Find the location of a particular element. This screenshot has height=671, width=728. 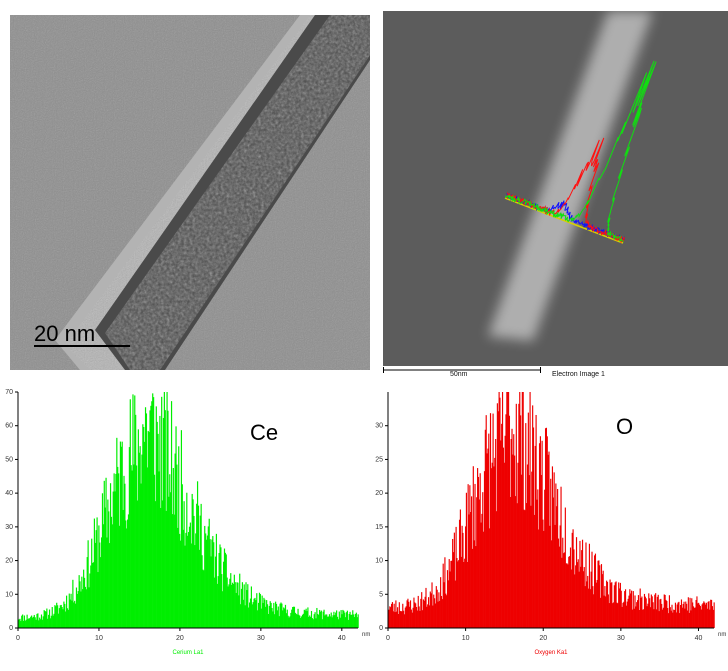

x-tick-label: 40 is located at coordinates (342, 638).